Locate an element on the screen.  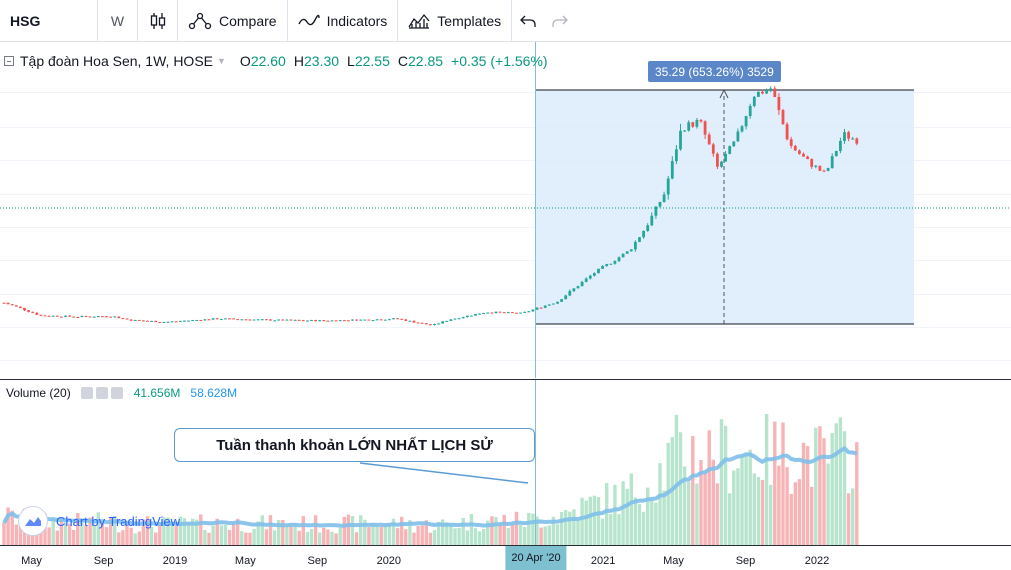
redo-button is located at coordinates (560, 21).